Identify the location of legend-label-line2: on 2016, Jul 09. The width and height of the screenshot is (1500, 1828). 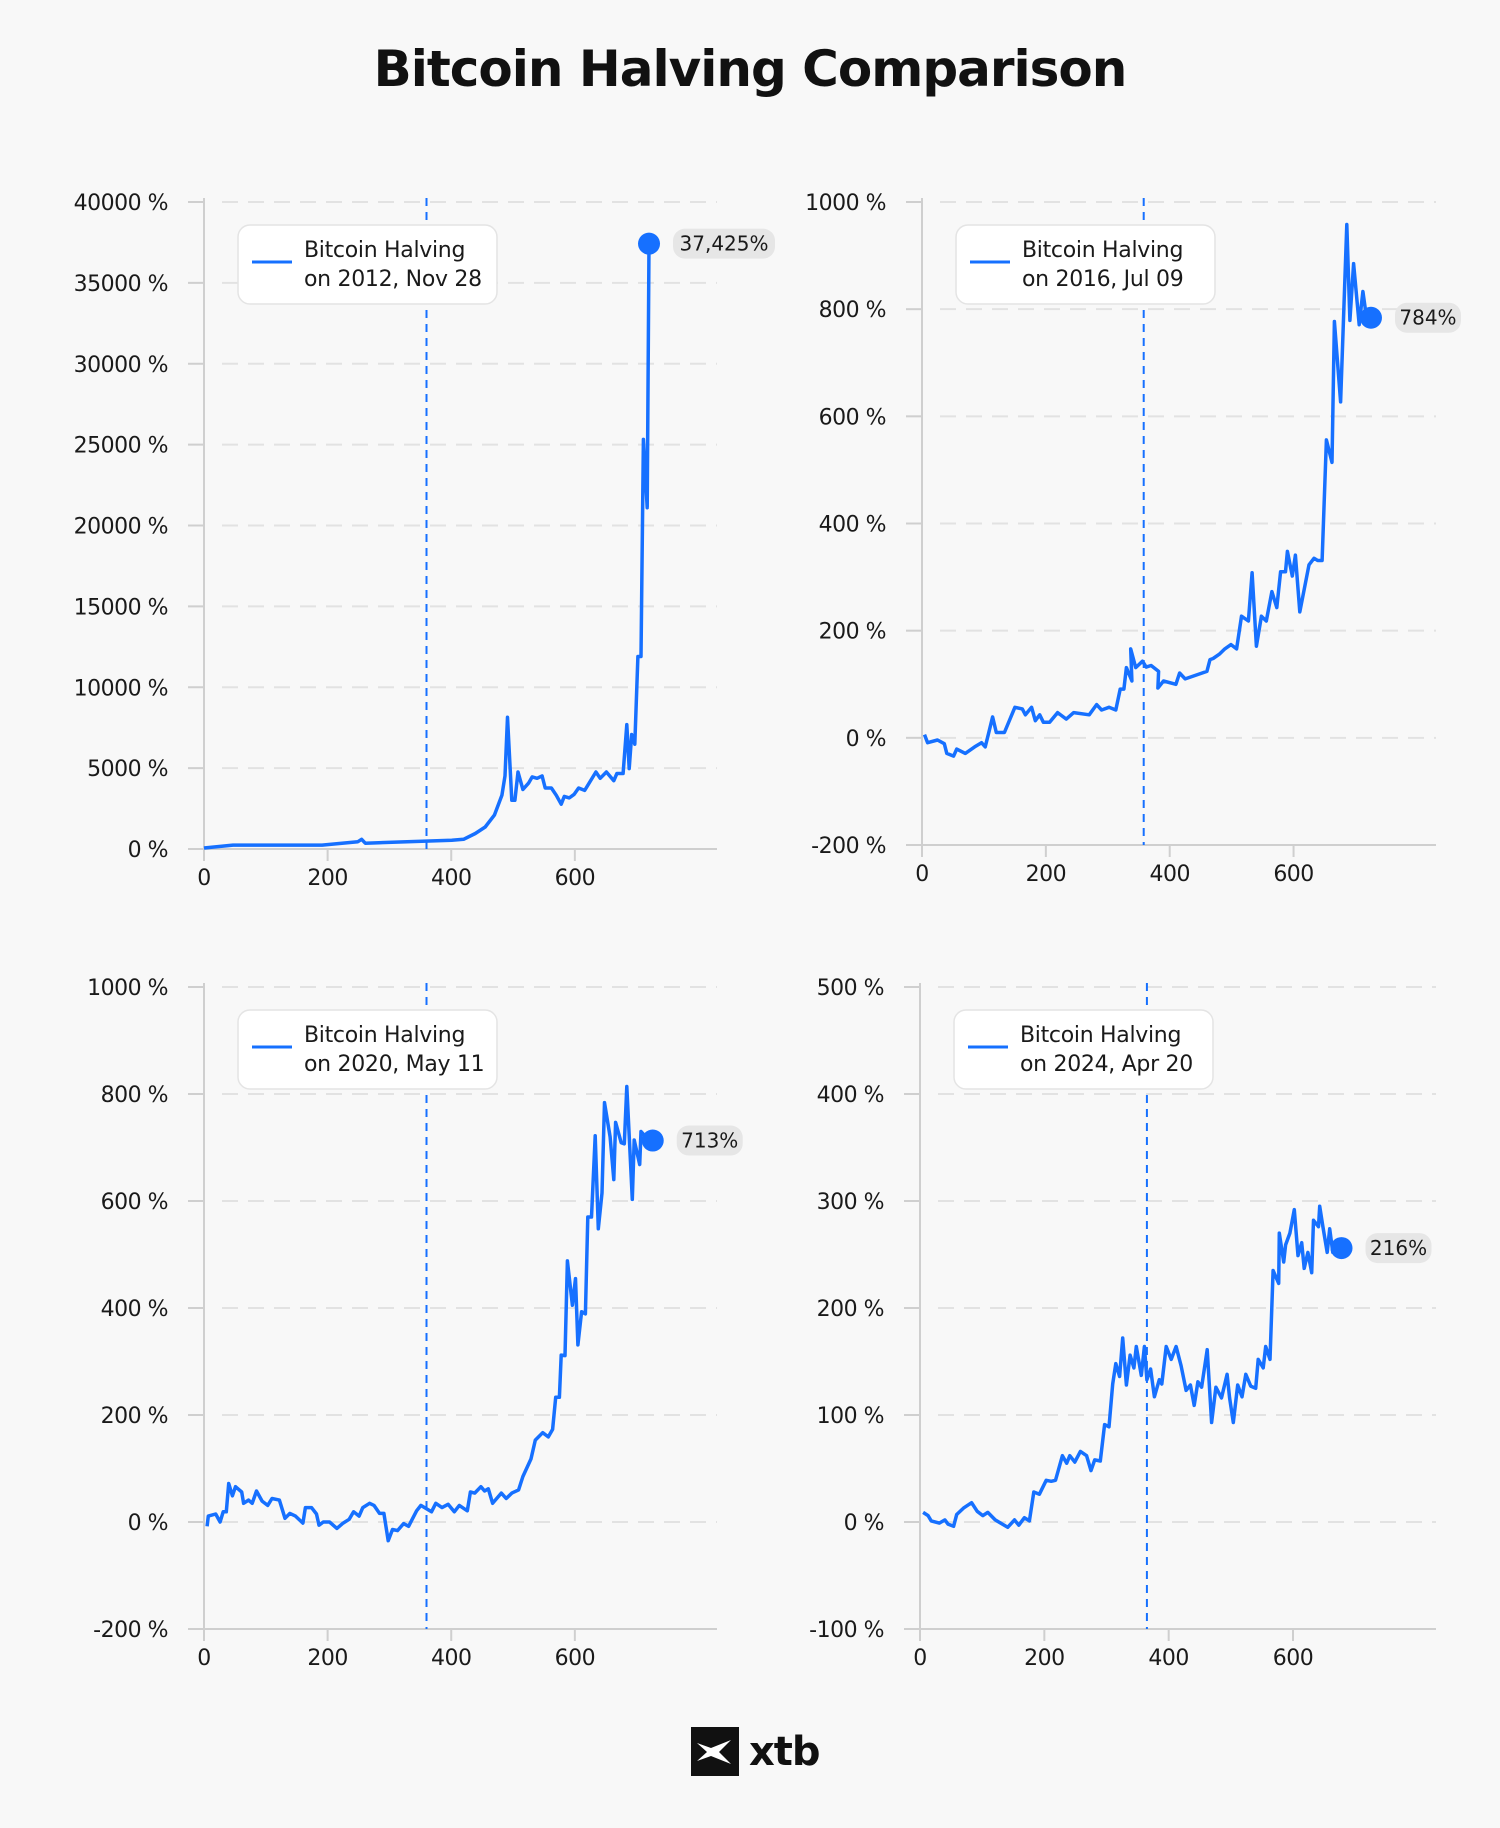
(1102, 279).